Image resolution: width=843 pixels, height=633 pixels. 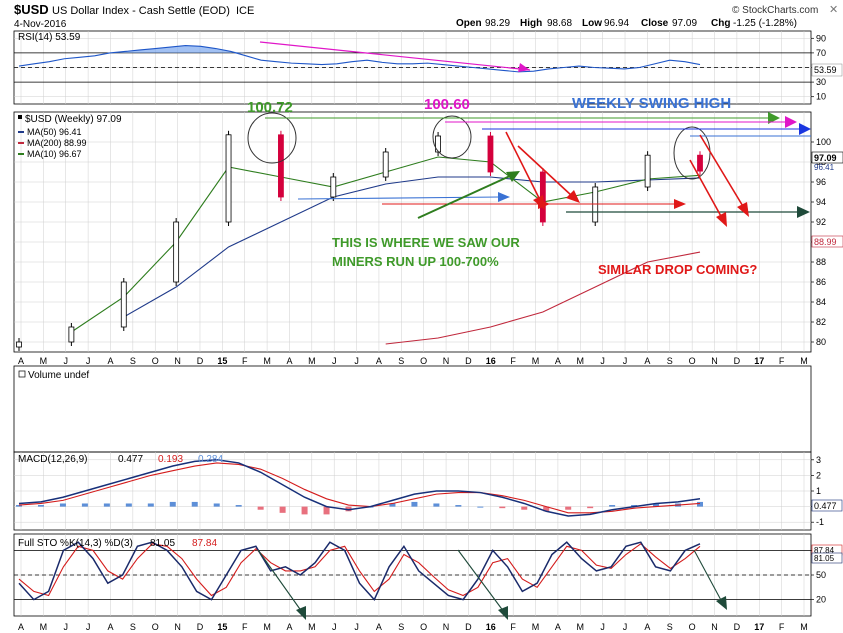 I want to click on macd-tick-label: 2, so click(x=818, y=475).